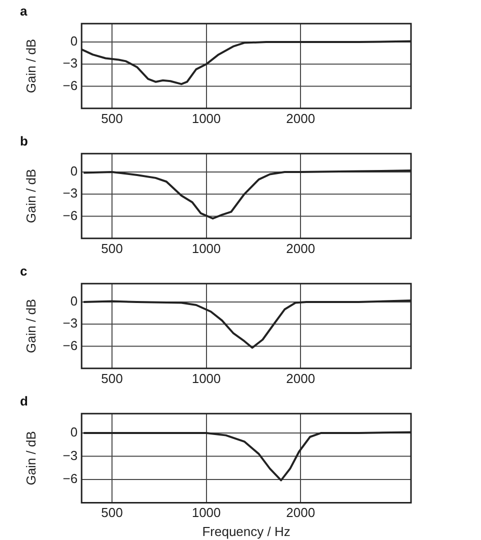 The width and height of the screenshot is (481, 540). What do you see at coordinates (246, 531) in the screenshot?
I see `x-axis-title: Frequency / Hz` at bounding box center [246, 531].